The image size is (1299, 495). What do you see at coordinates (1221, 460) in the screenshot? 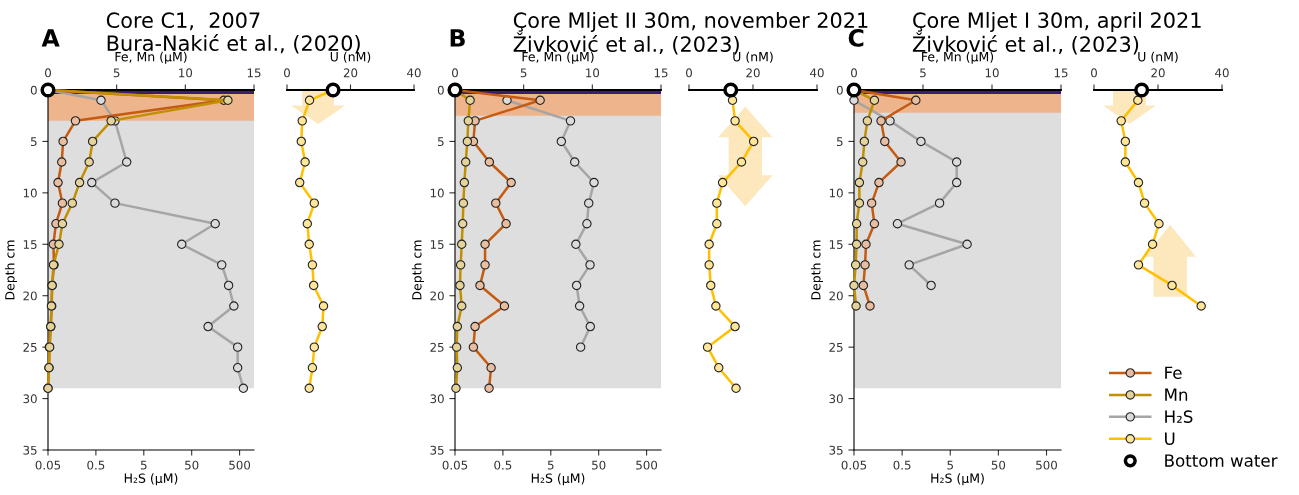
I see `legend-label: Bottom water` at bounding box center [1221, 460].